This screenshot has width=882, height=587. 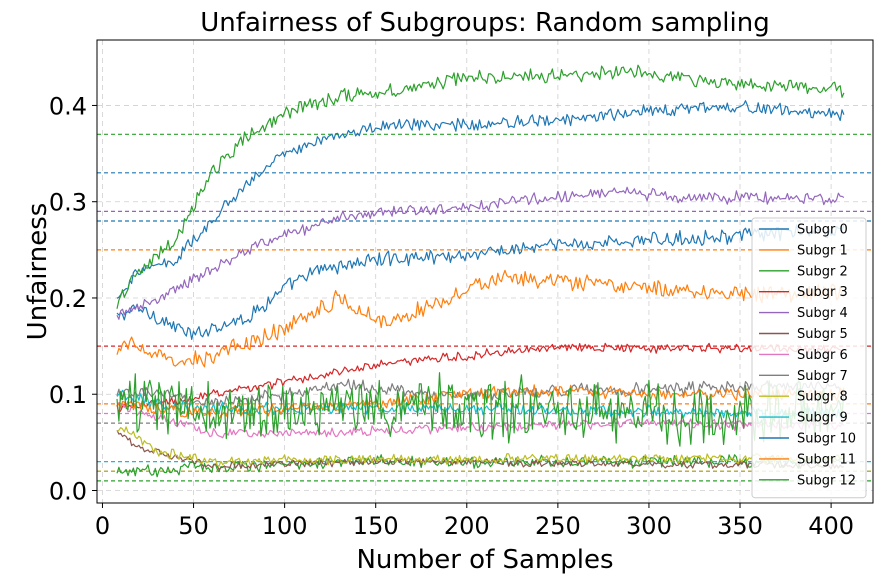 I want to click on legend-label: Subgr 10, so click(x=826, y=439).